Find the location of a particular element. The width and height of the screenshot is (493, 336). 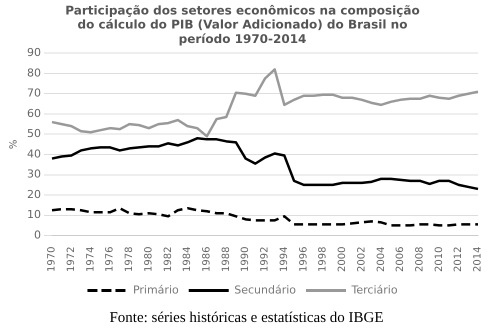

x-tick-label: 1976 is located at coordinates (110, 259).